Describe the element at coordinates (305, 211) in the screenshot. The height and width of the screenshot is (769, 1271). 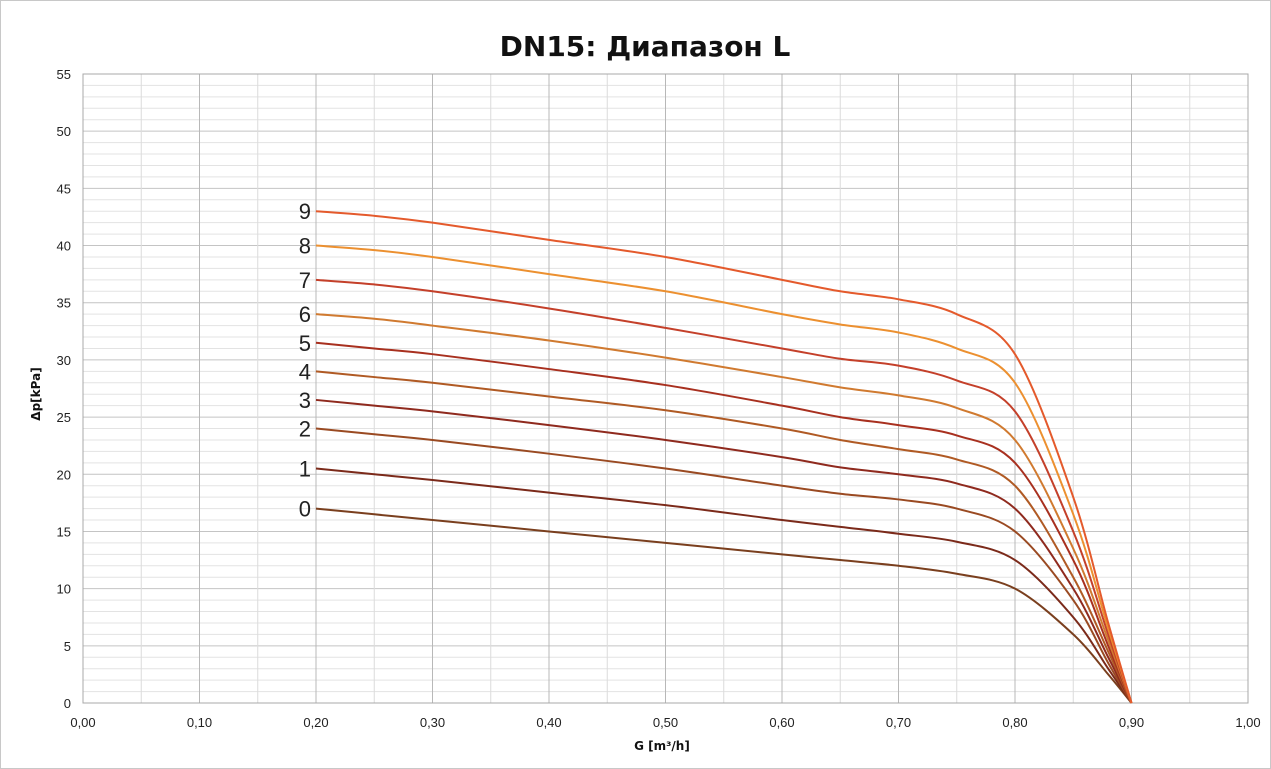
I see `curve-label-9: 9` at that location.